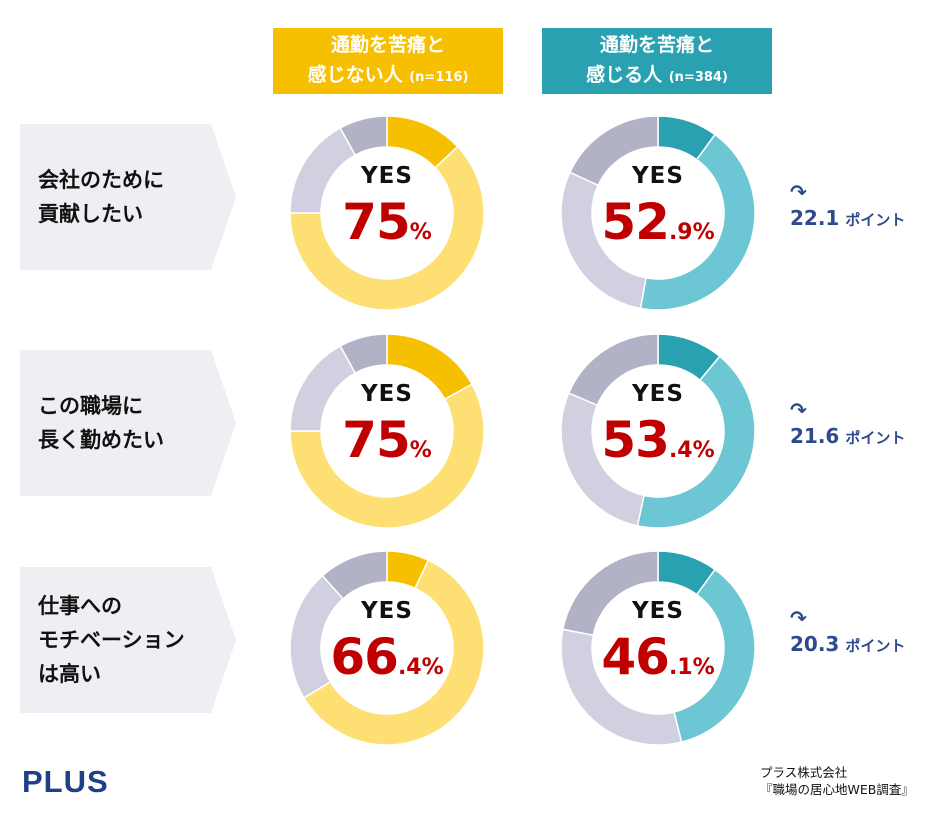 This screenshot has width=950, height=820. Describe the element at coordinates (837, 781) in the screenshot. I see `source-note: プラス株式会社 『職場の居心地WEB調査』` at that location.